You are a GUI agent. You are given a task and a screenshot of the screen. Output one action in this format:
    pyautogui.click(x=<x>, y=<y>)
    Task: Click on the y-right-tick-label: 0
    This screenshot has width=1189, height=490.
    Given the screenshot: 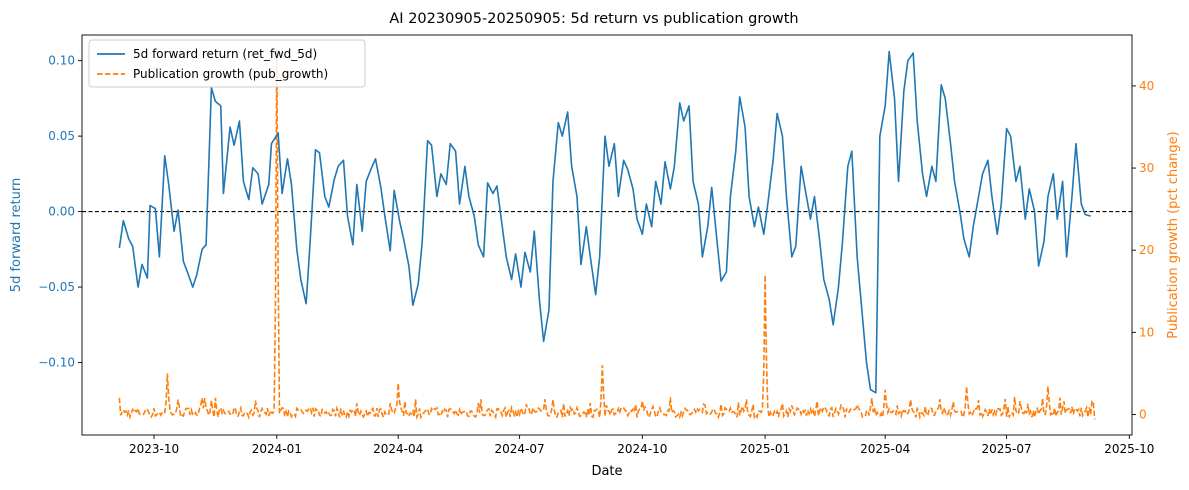 What is the action you would take?
    pyautogui.click(x=1143, y=414)
    